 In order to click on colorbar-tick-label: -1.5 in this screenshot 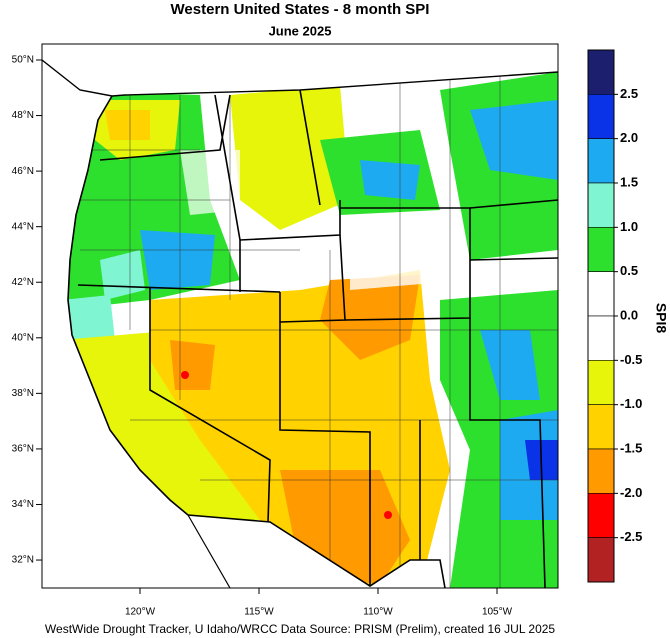, I will do `click(631, 447)`.